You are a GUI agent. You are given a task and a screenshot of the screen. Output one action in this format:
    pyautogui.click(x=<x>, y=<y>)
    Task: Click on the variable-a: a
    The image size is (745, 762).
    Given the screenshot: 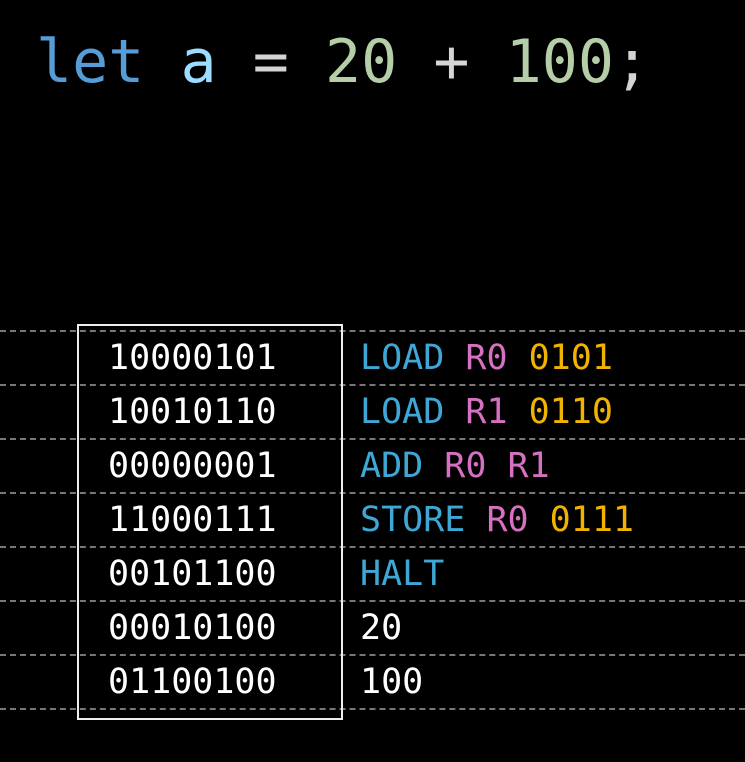 What is the action you would take?
    pyautogui.click(x=198, y=62)
    